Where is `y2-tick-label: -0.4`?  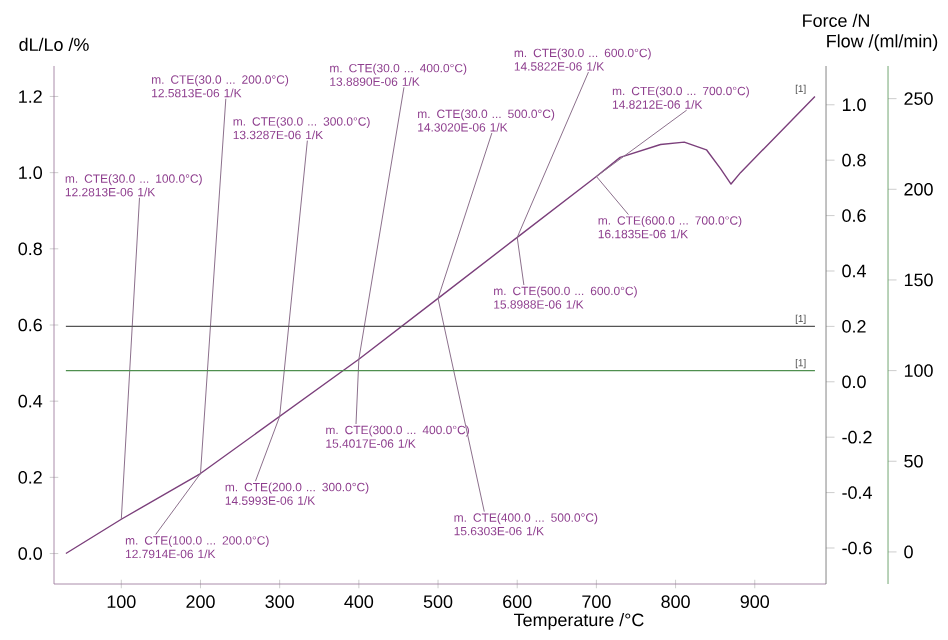 y2-tick-label: -0.4 is located at coordinates (857, 492).